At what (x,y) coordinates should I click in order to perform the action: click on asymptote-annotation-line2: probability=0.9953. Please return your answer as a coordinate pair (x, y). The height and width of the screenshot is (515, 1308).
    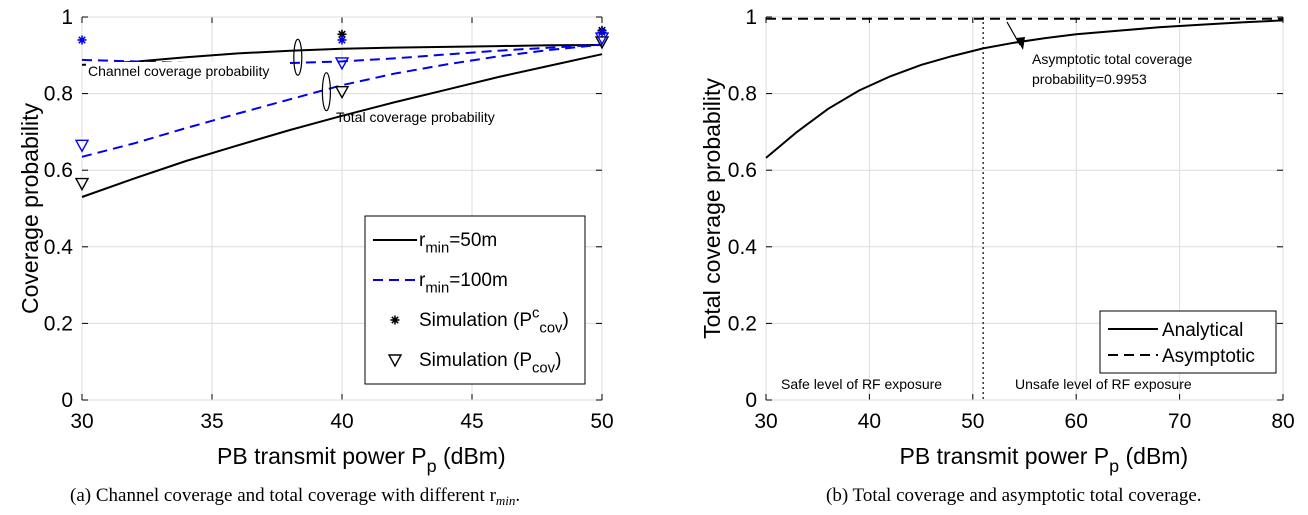
    Looking at the image, I should click on (1089, 79).